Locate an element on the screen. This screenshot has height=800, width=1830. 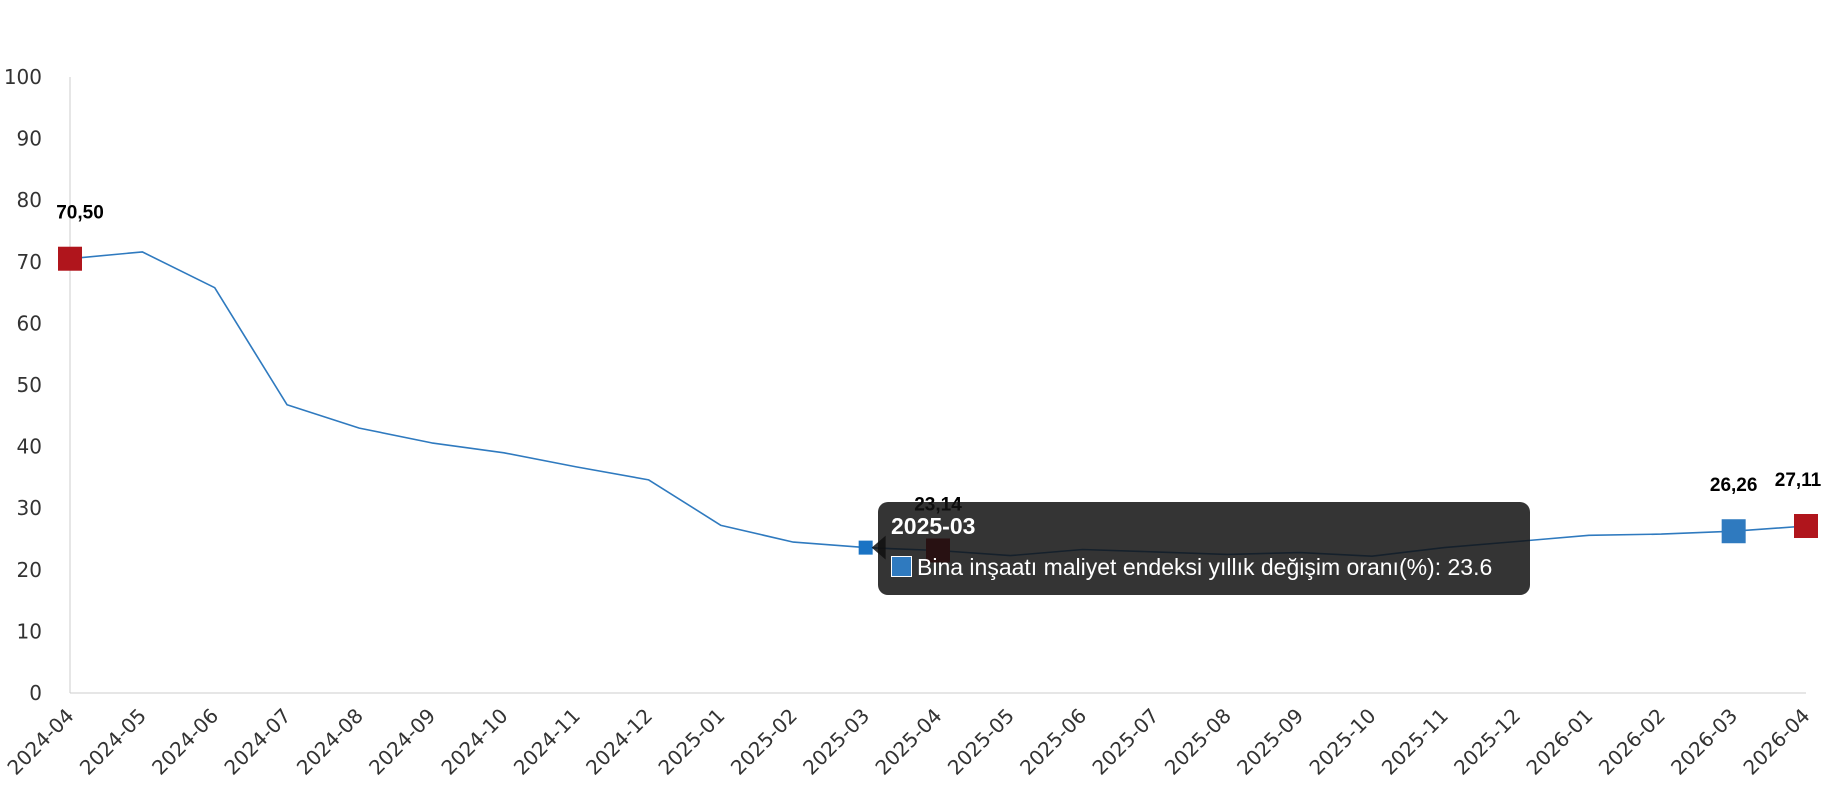
hovered-point-marker is located at coordinates (865, 547).